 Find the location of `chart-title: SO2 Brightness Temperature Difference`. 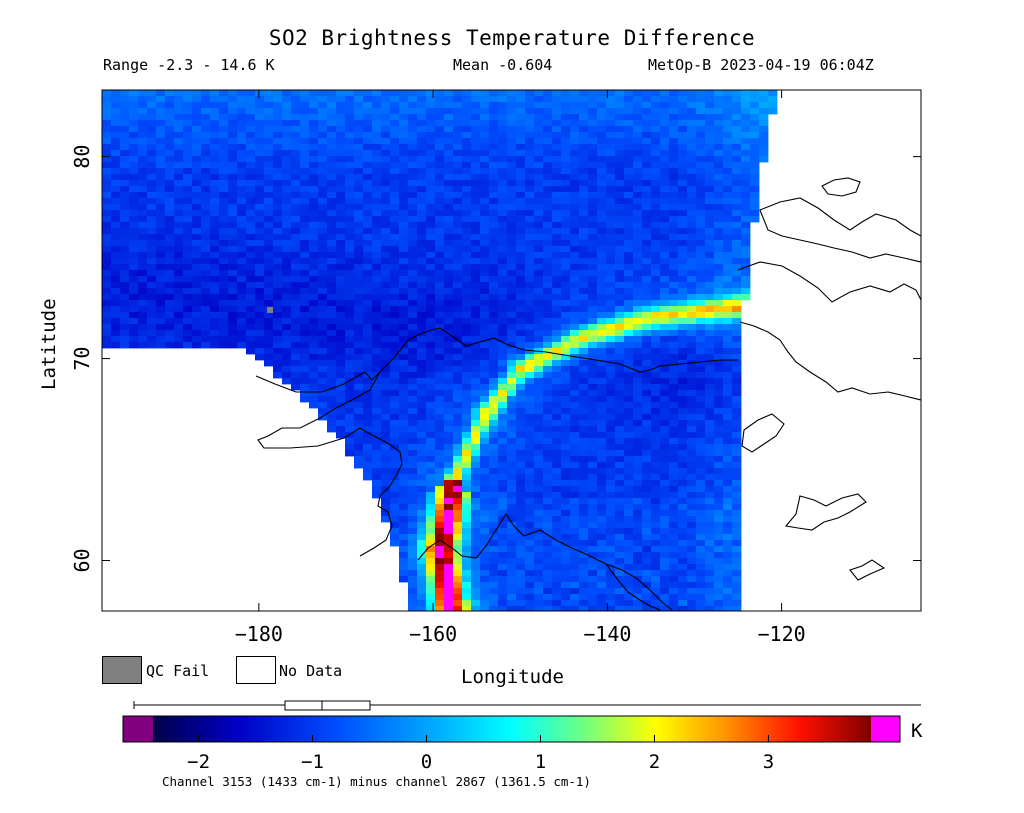

chart-title: SO2 Brightness Temperature Difference is located at coordinates (512, 38).